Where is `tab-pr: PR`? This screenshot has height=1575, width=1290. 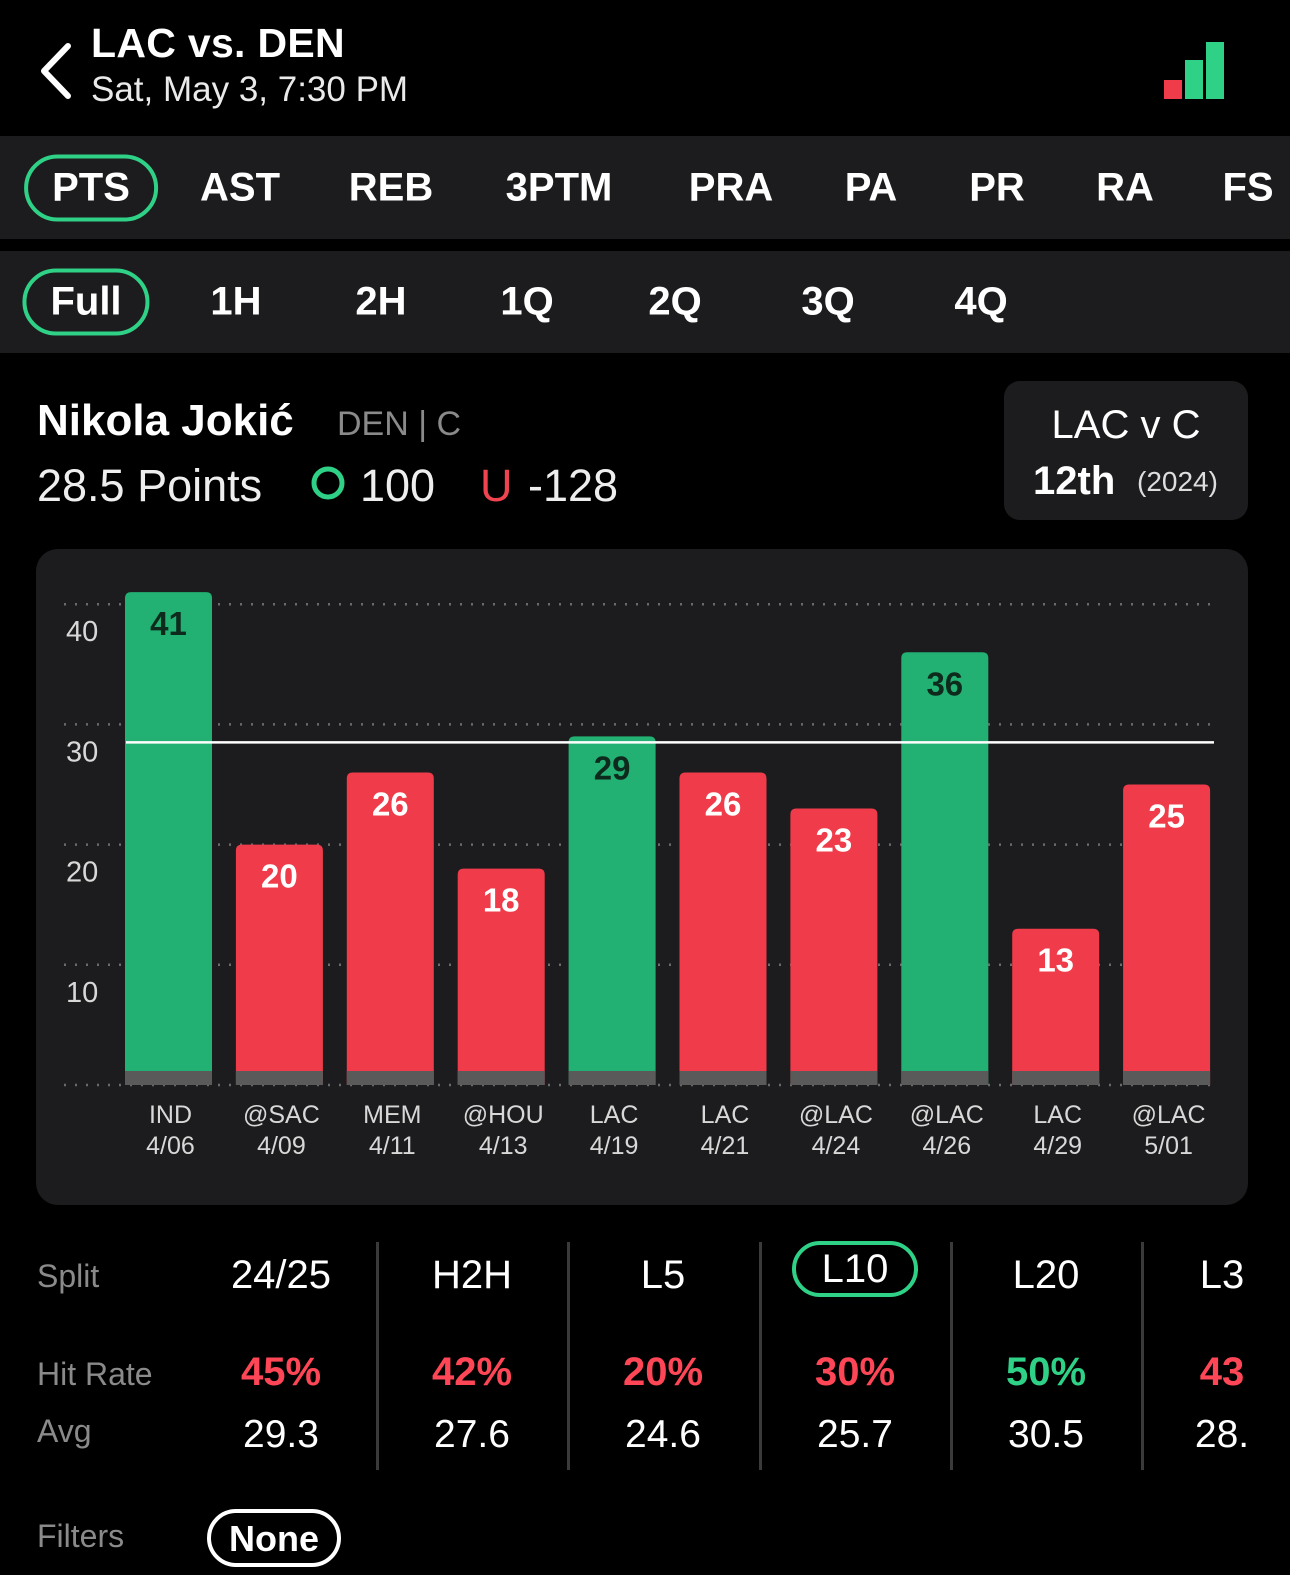 tab-pr: PR is located at coordinates (997, 187).